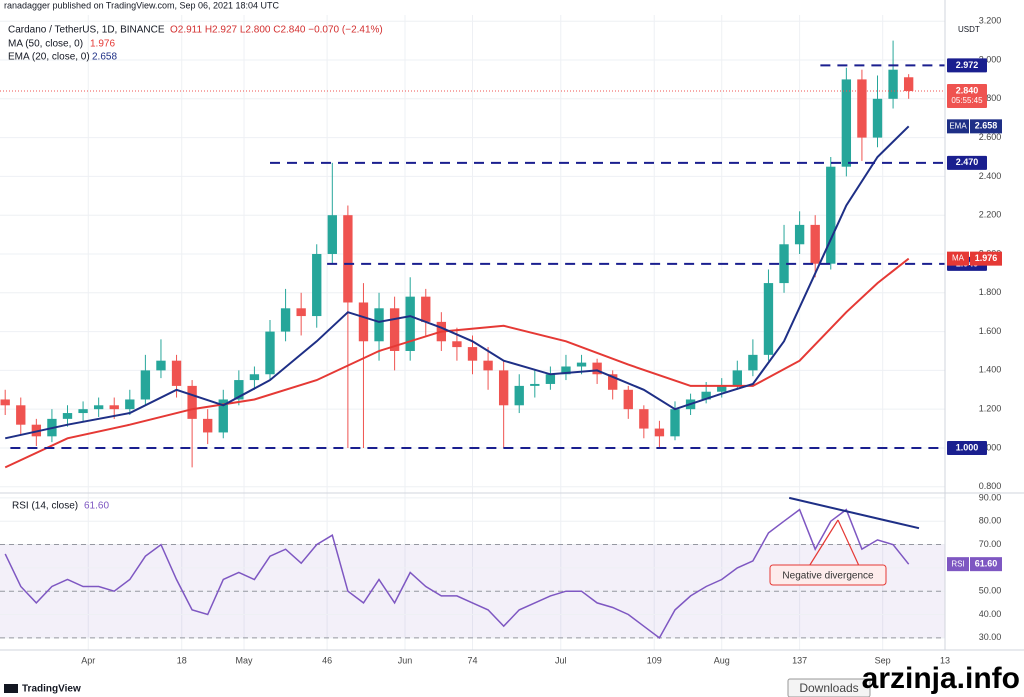  What do you see at coordinates (654, 660) in the screenshot?
I see `x-tick-label: 109` at bounding box center [654, 660].